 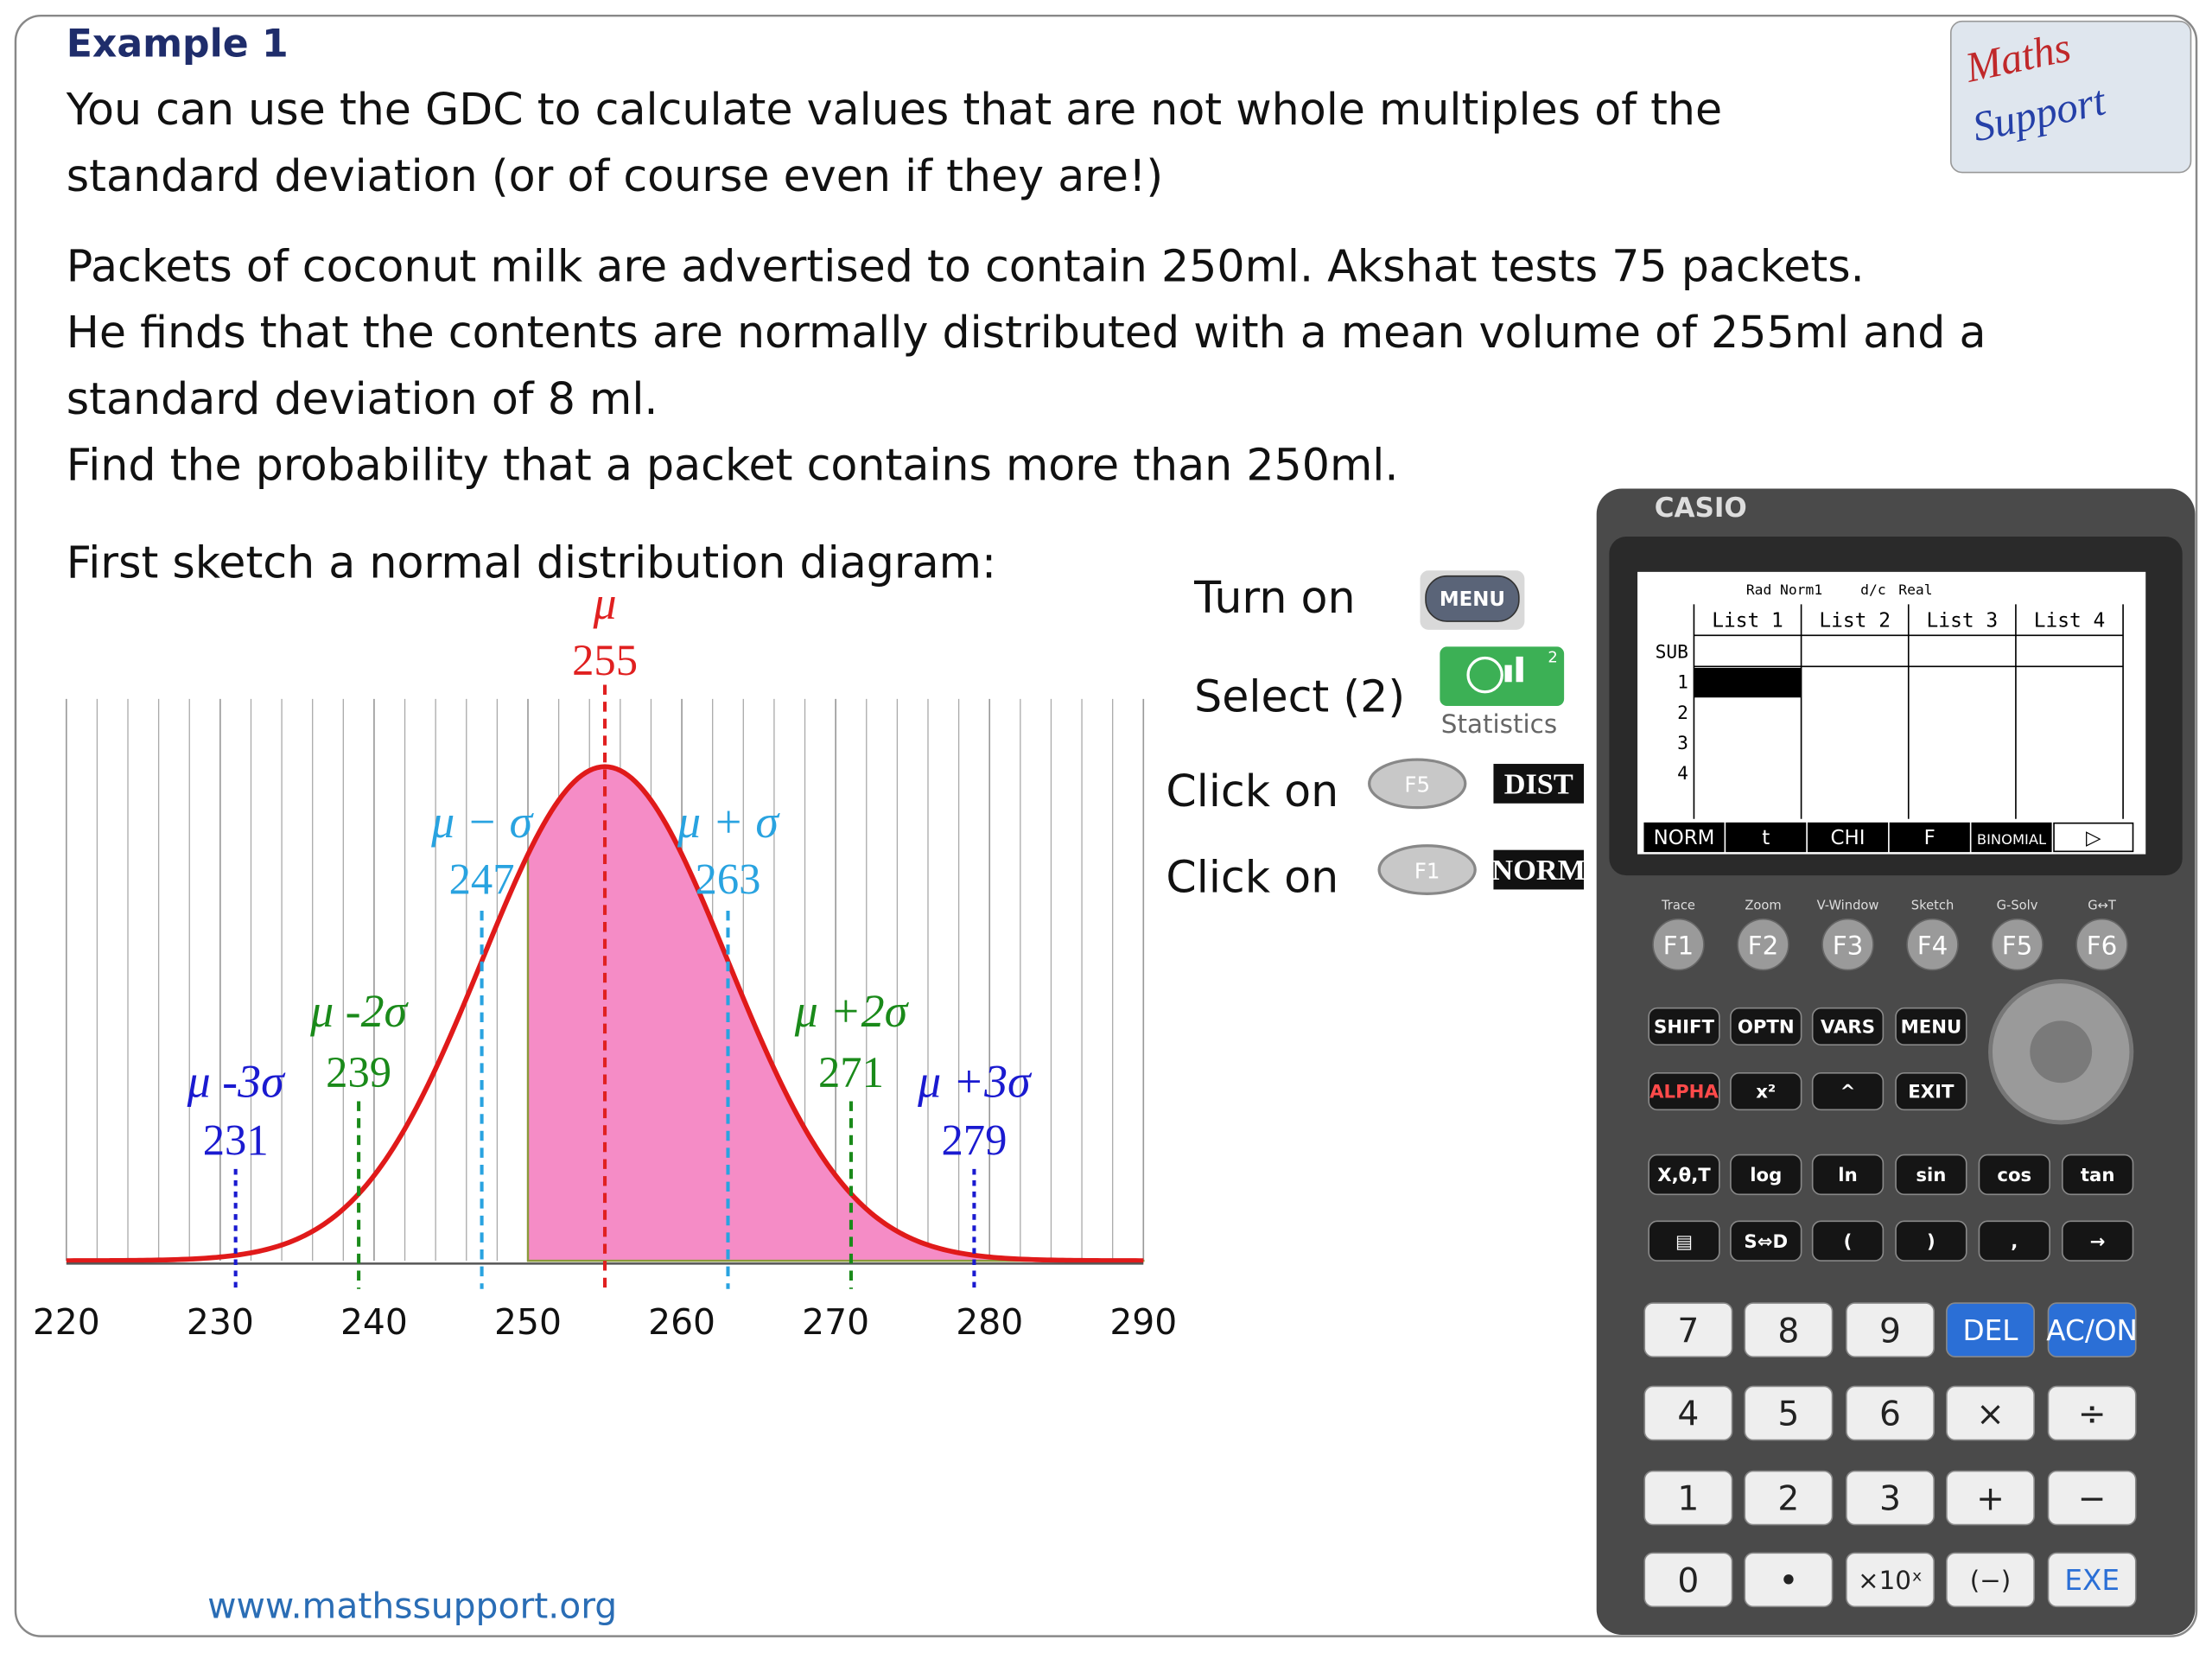 I want to click on key-label: x², so click(x=1766, y=1092).